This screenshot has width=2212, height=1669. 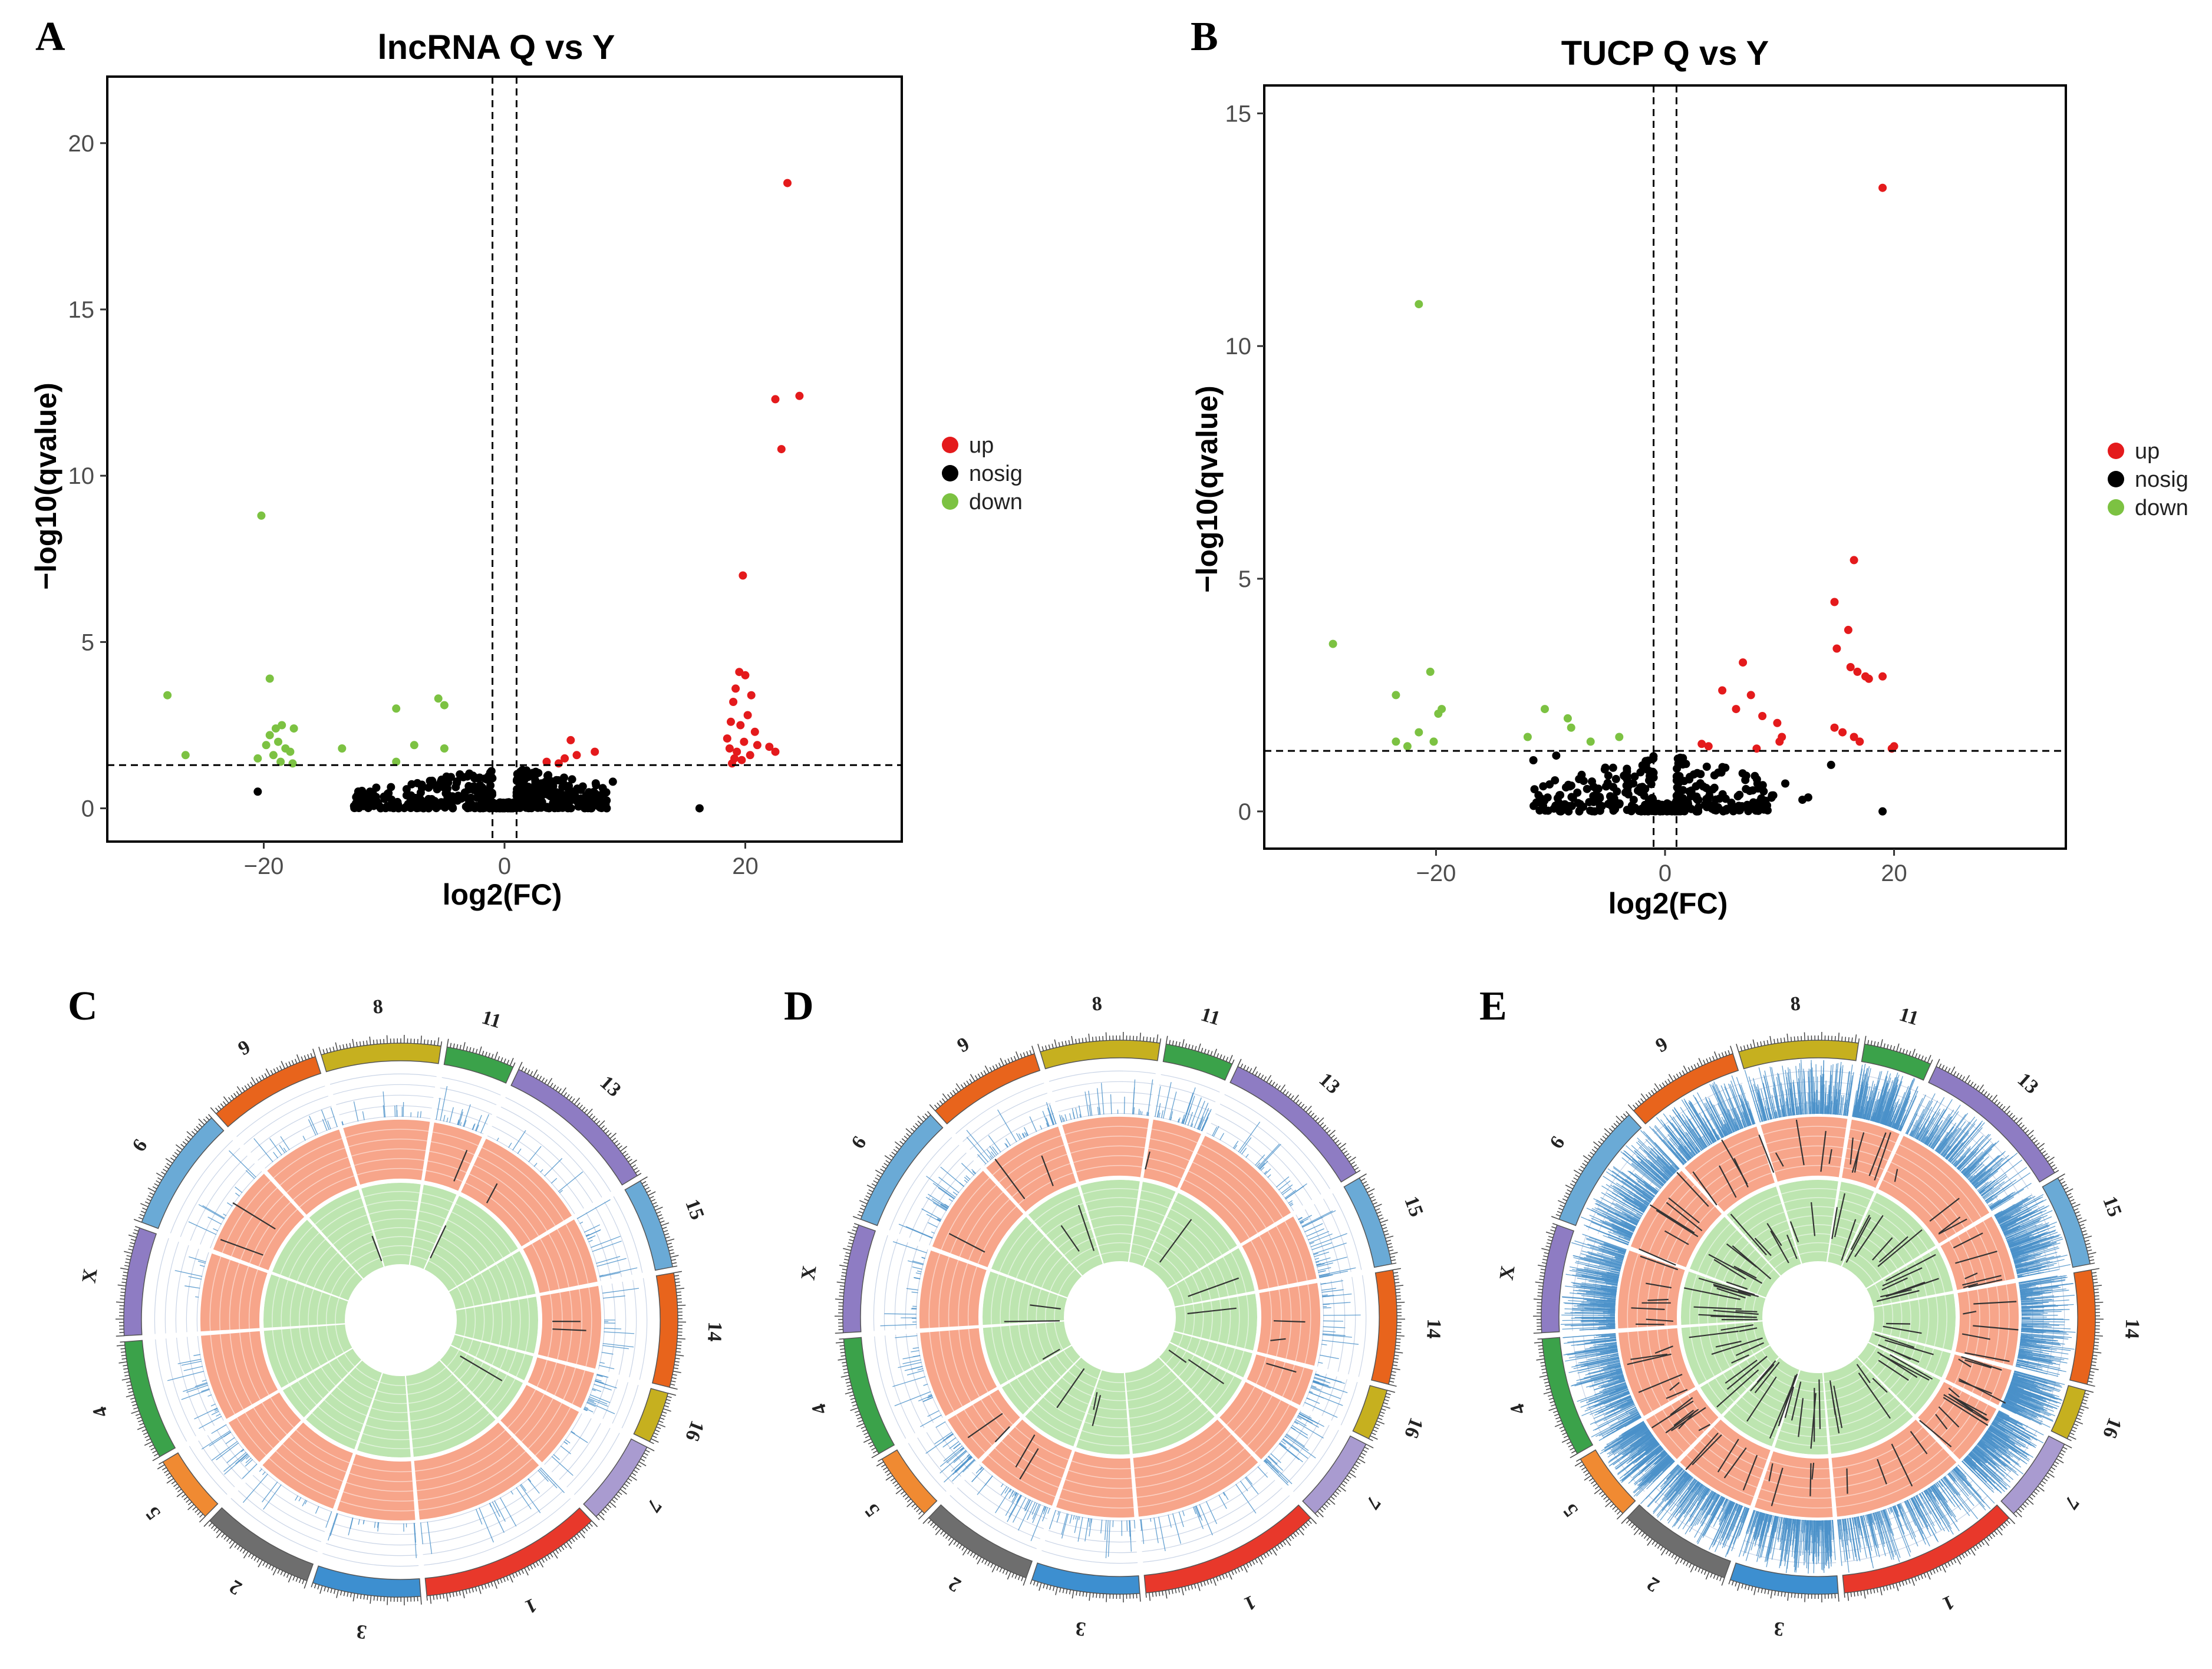 What do you see at coordinates (745, 866) in the screenshot?
I see `x-tick-label: 20` at bounding box center [745, 866].